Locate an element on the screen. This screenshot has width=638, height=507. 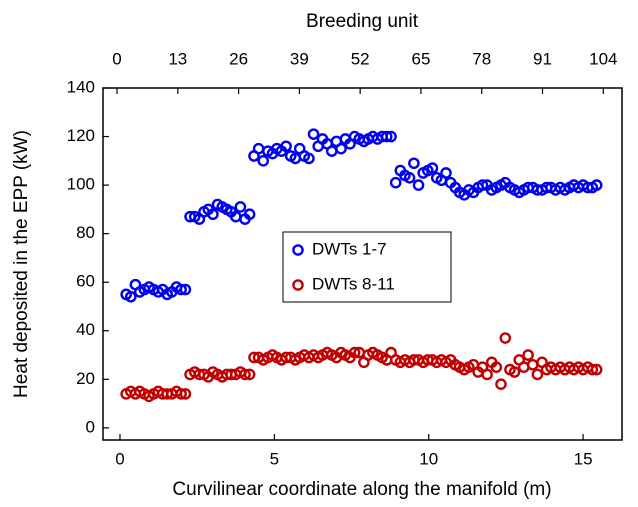
y-tick-label: 80 is located at coordinates (85, 232).